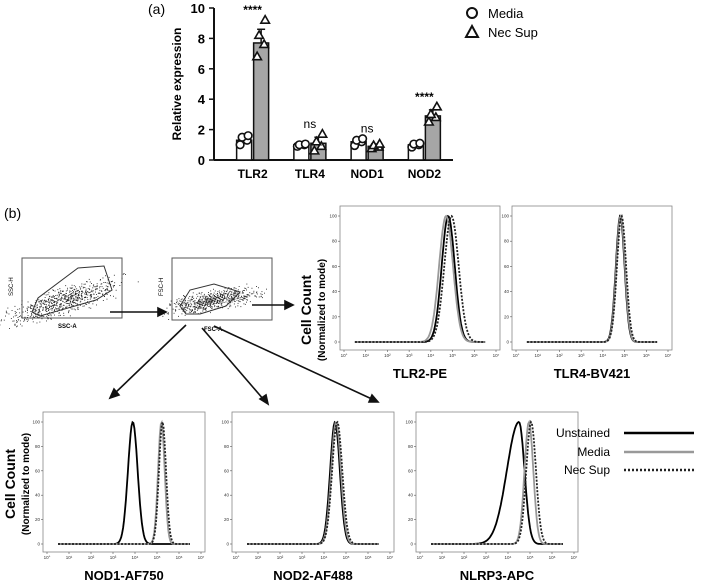  What do you see at coordinates (497, 482) in the screenshot?
I see `histogram-frame` at bounding box center [497, 482].